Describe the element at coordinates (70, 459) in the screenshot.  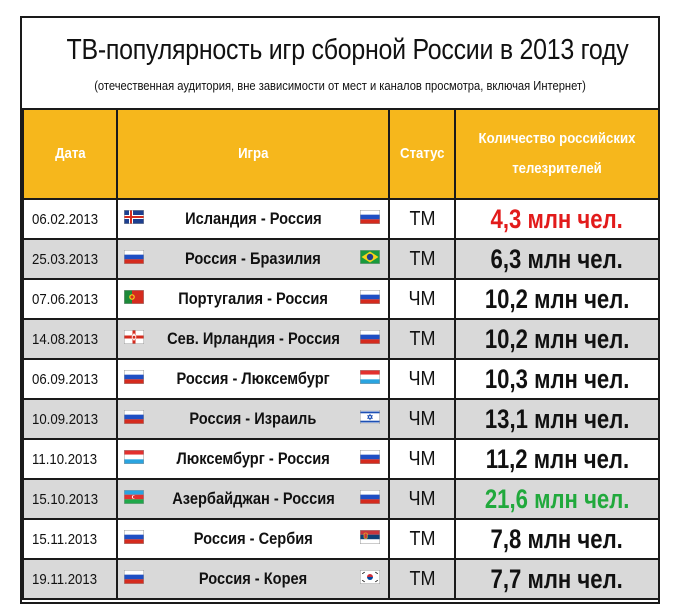
I see `cell-date: 11.10.2013` at that location.